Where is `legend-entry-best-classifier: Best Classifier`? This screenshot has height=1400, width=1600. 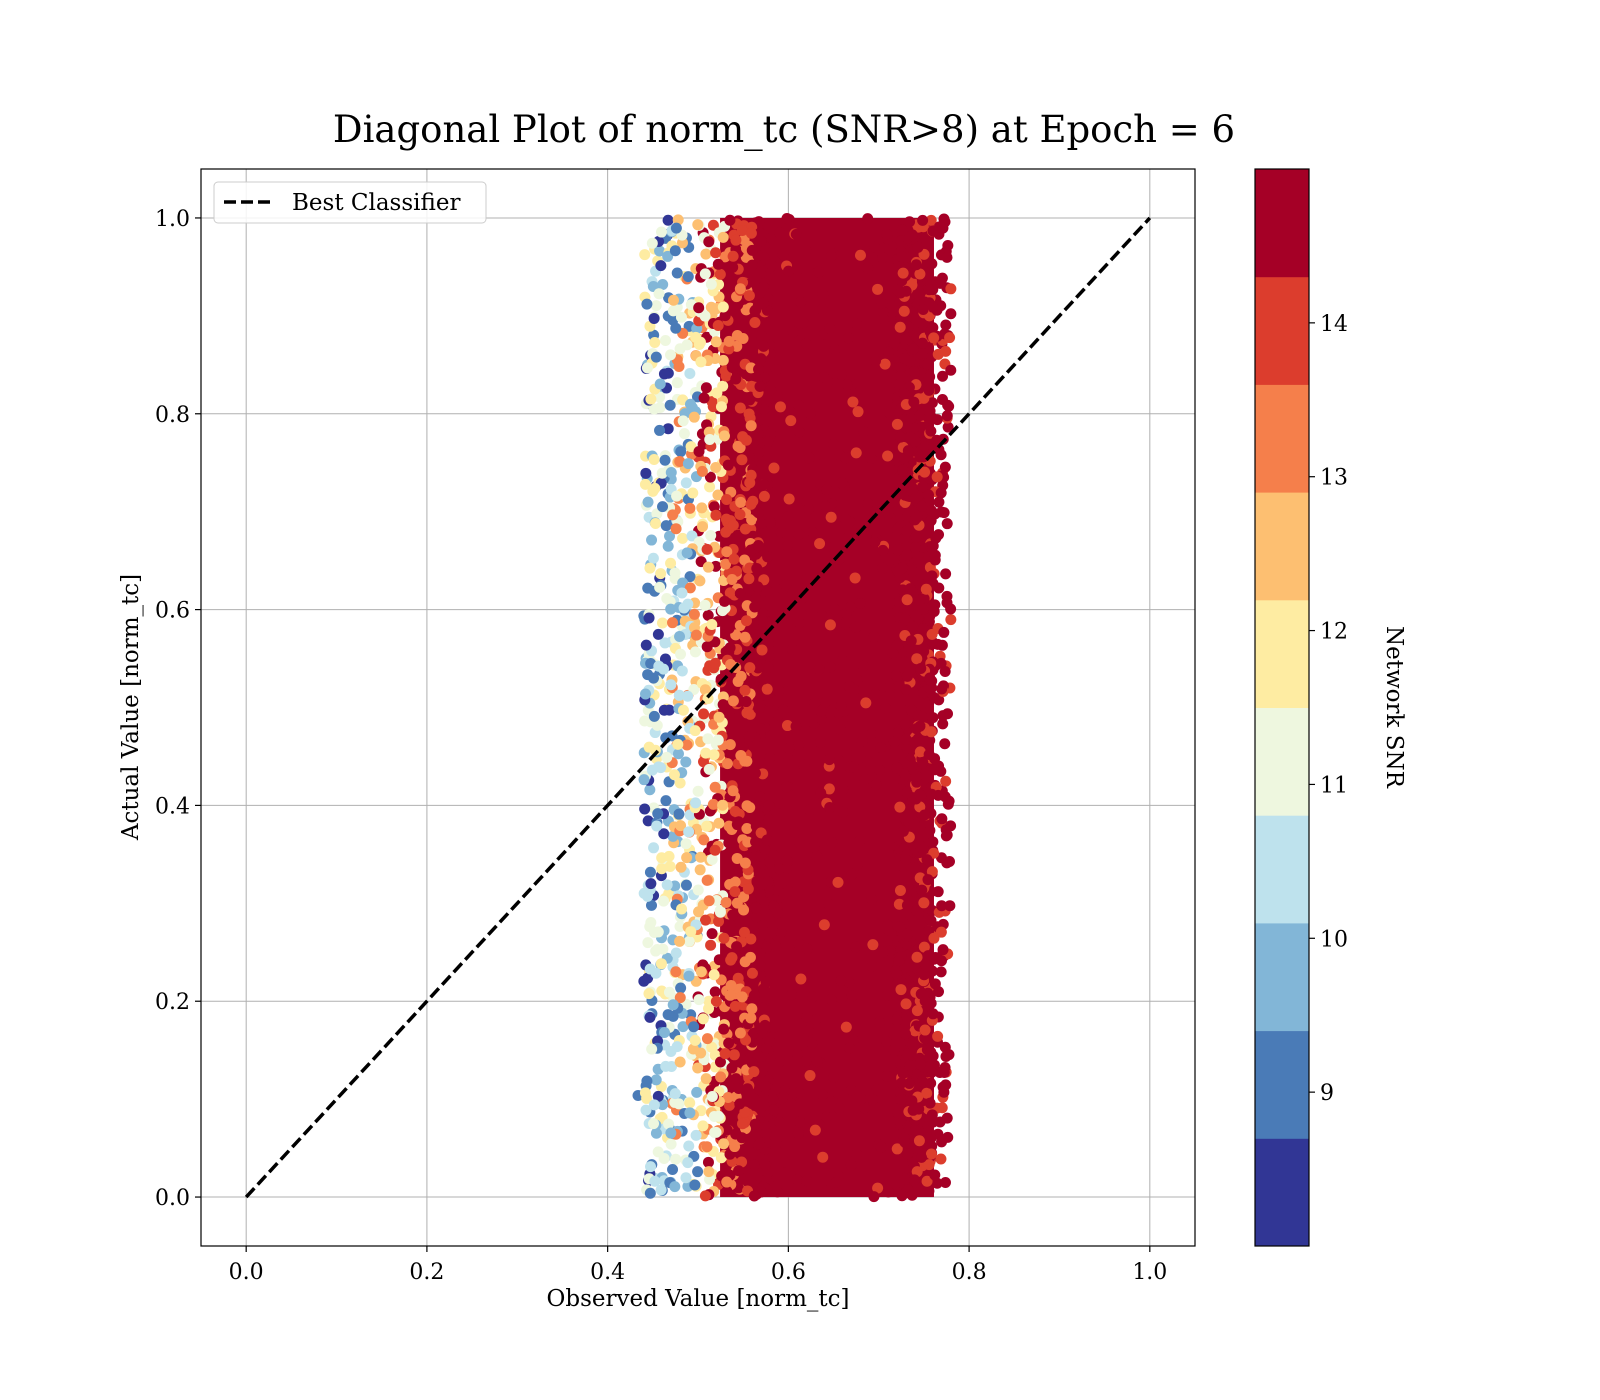 legend-entry-best-classifier: Best Classifier is located at coordinates (376, 203).